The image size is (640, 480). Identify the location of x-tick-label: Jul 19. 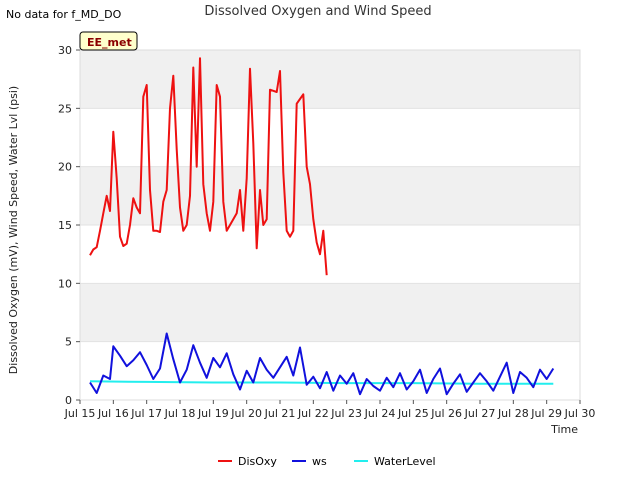
(213, 413).